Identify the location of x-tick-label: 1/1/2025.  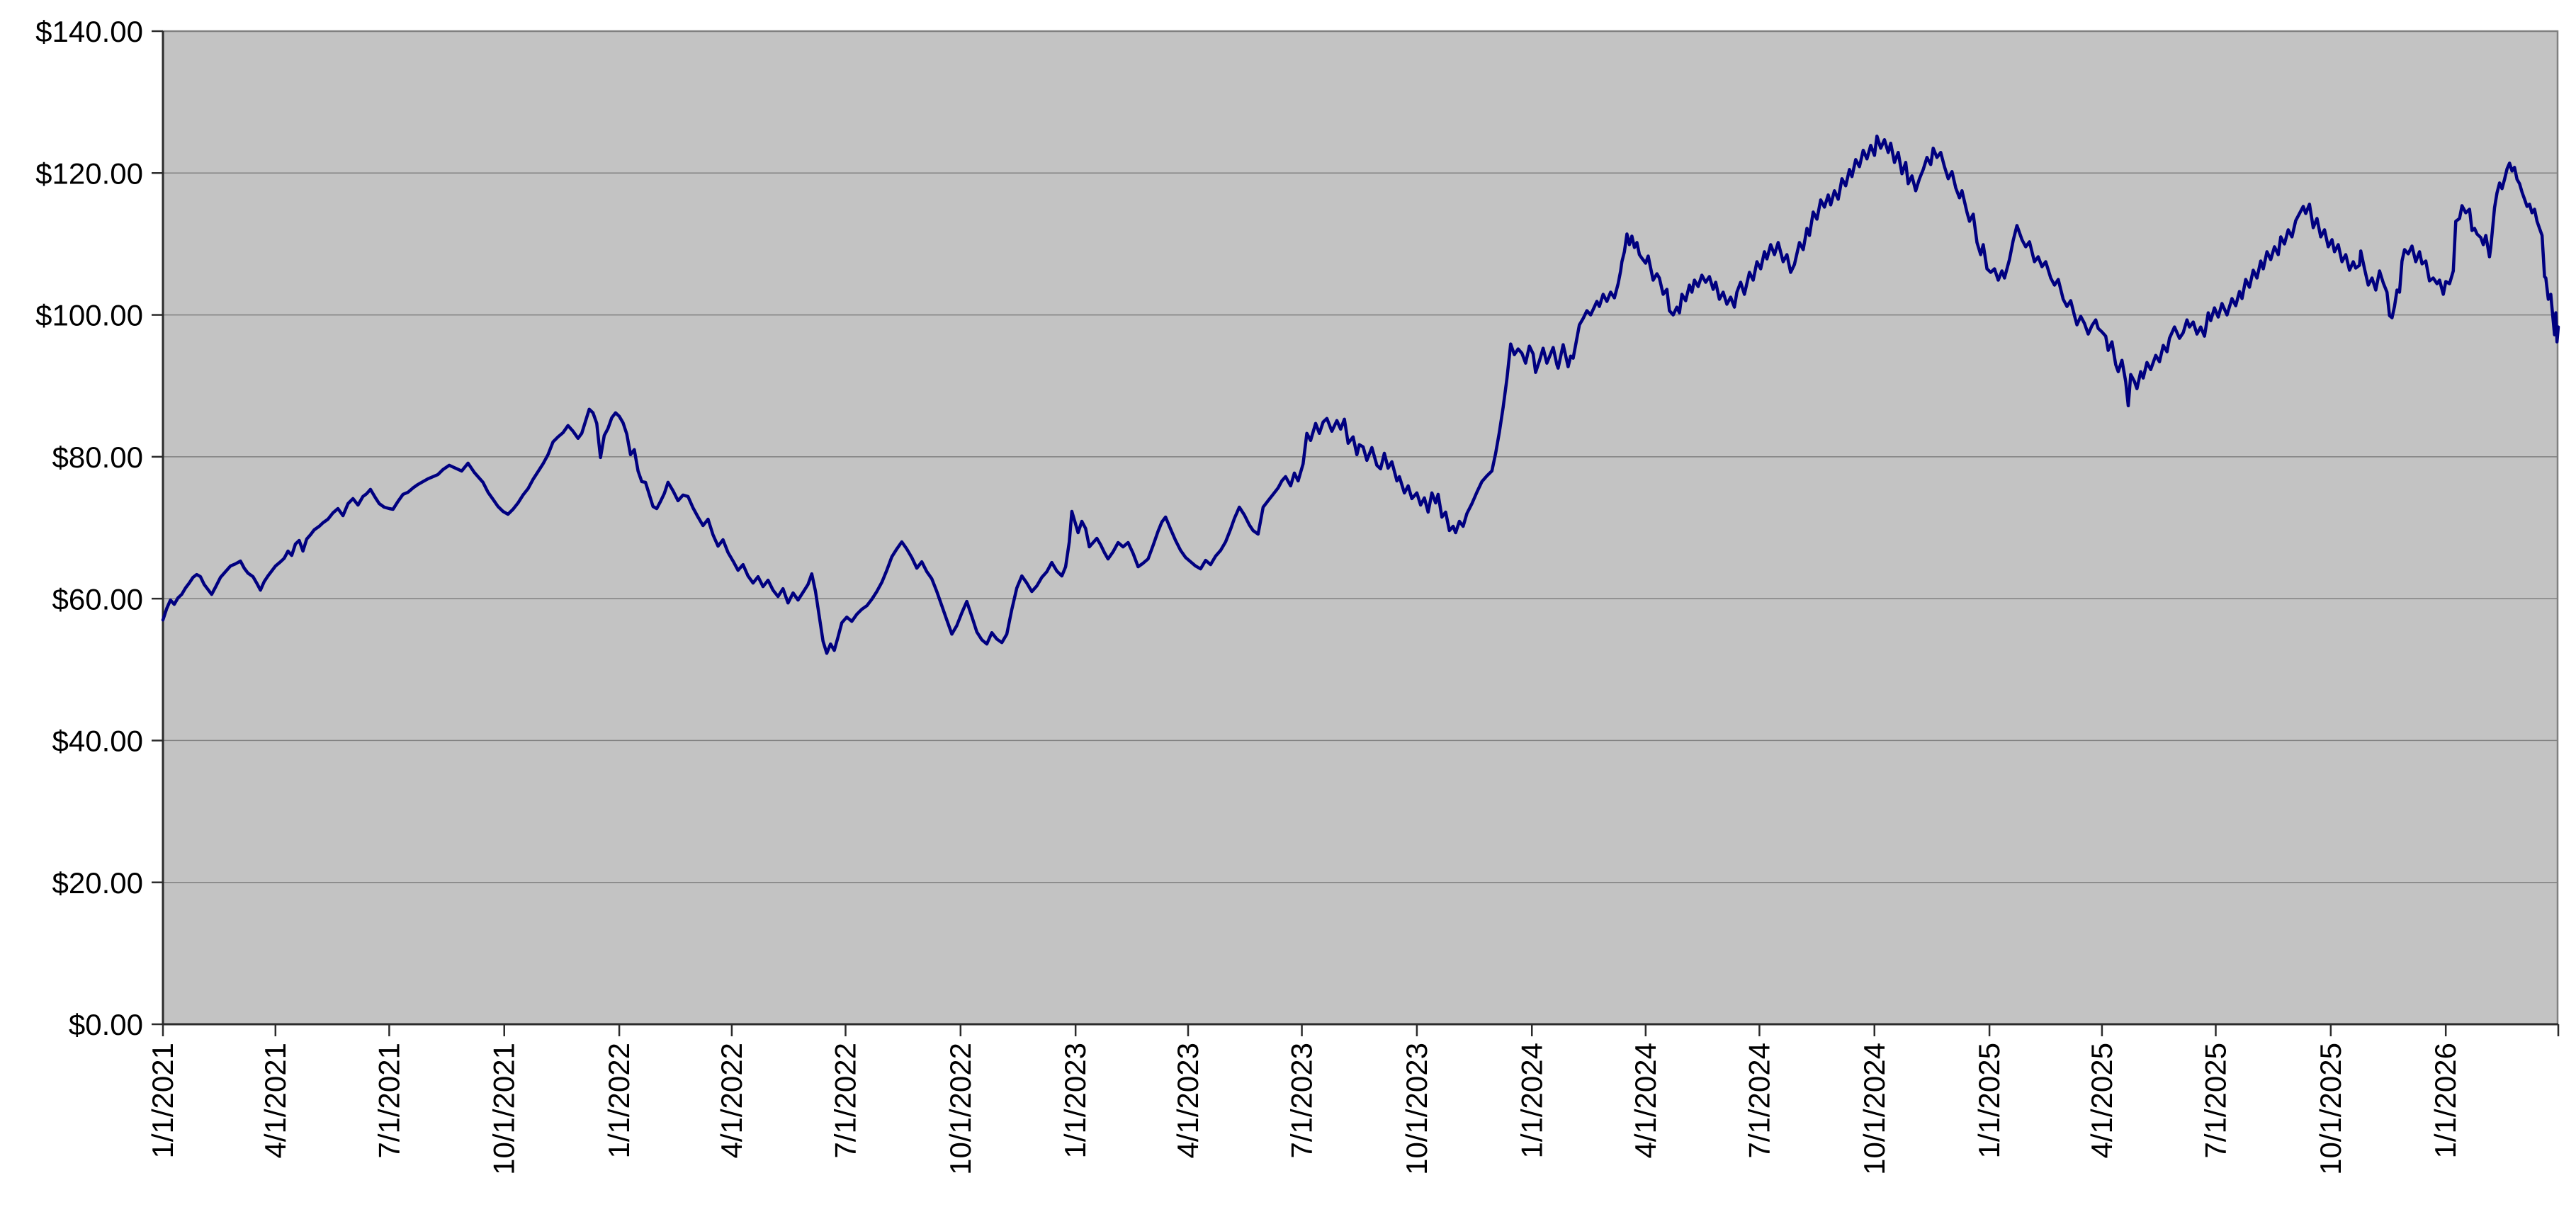
(1989, 1101).